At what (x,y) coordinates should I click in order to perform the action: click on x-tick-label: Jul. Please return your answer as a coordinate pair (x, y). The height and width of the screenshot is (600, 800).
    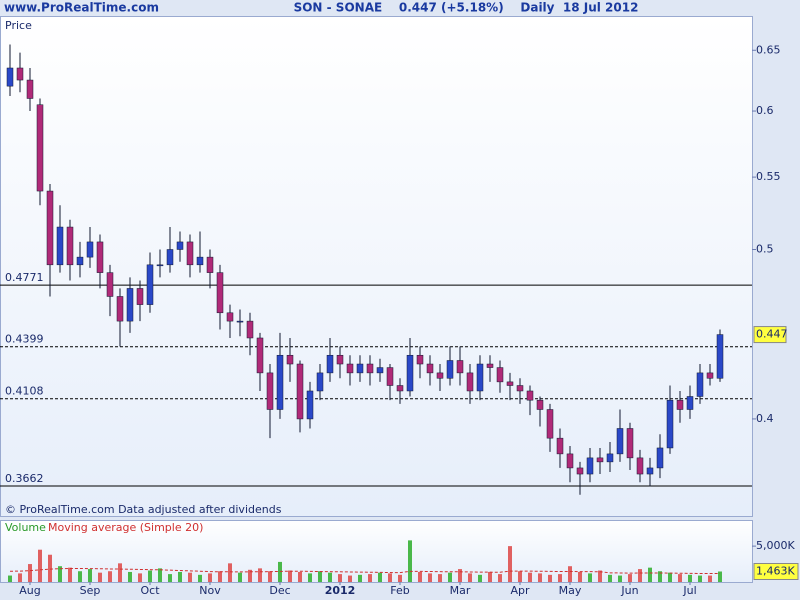
    Looking at the image, I should click on (689, 590).